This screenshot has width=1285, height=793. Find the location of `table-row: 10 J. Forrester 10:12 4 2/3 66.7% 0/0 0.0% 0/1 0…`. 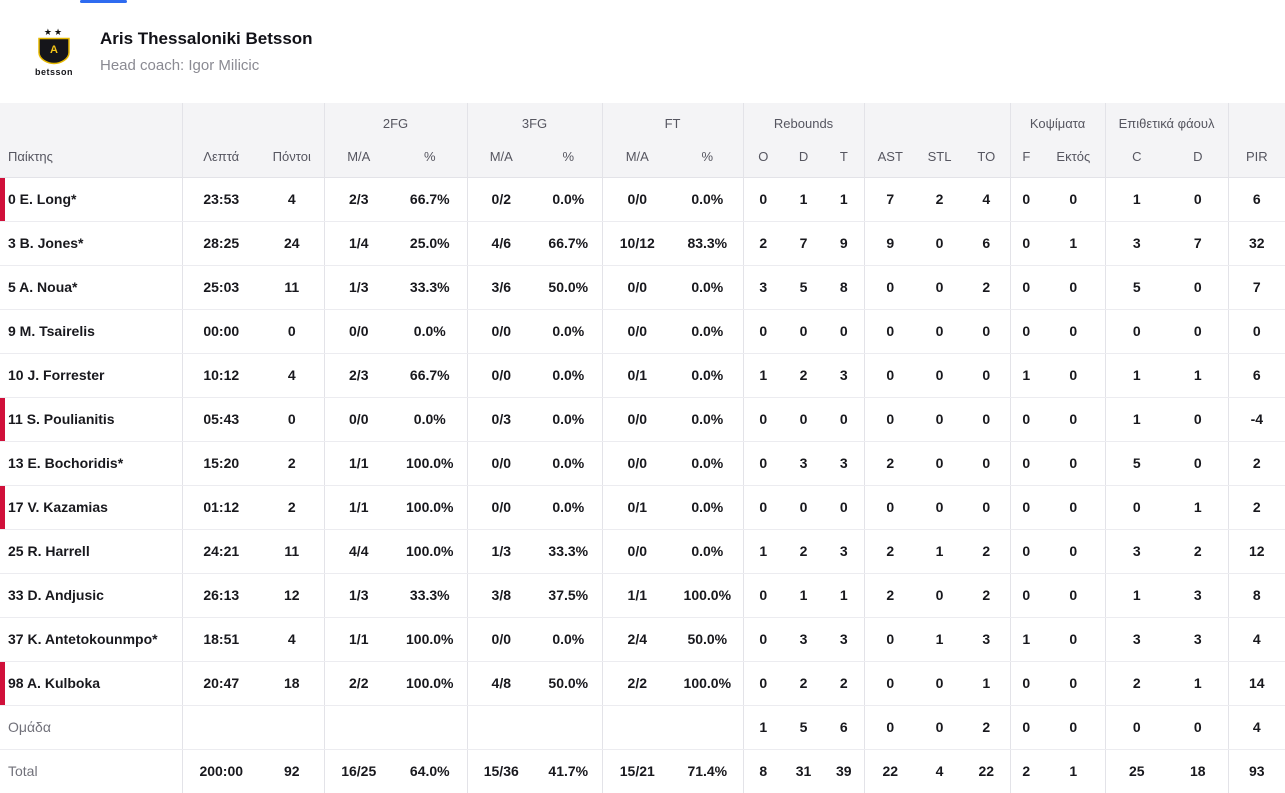

table-row: 10 J. Forrester 10:12 4 2/3 66.7% 0/0 0.0% 0/1 0… is located at coordinates (642, 375).